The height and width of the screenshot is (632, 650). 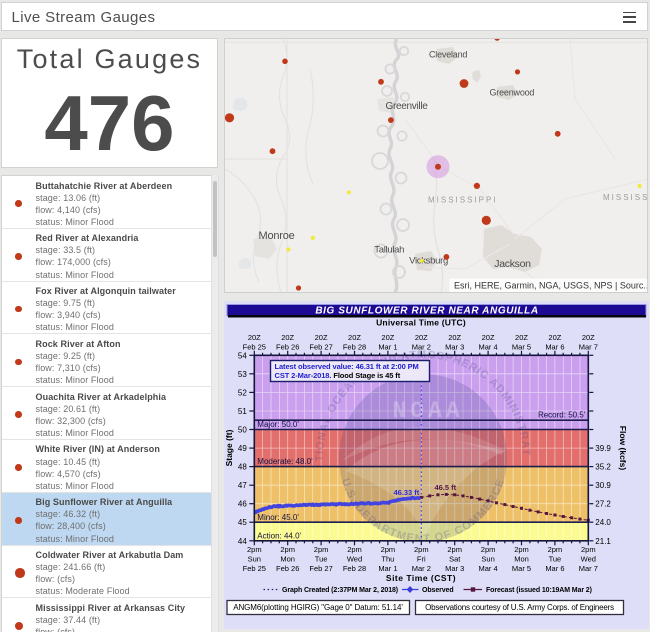 What do you see at coordinates (406, 491) in the screenshot?
I see `svg-text: 46.33 ft` at bounding box center [406, 491].